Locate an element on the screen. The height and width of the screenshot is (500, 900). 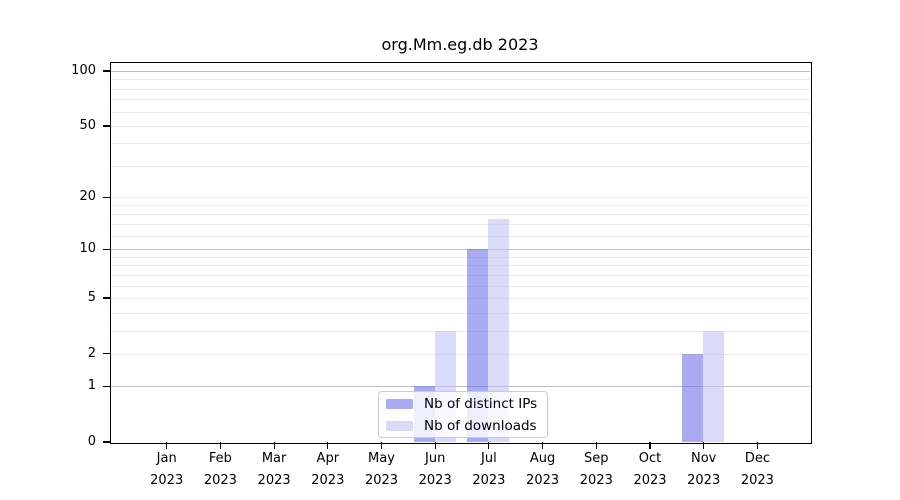
y-tick-label: 10 is located at coordinates (87, 249).